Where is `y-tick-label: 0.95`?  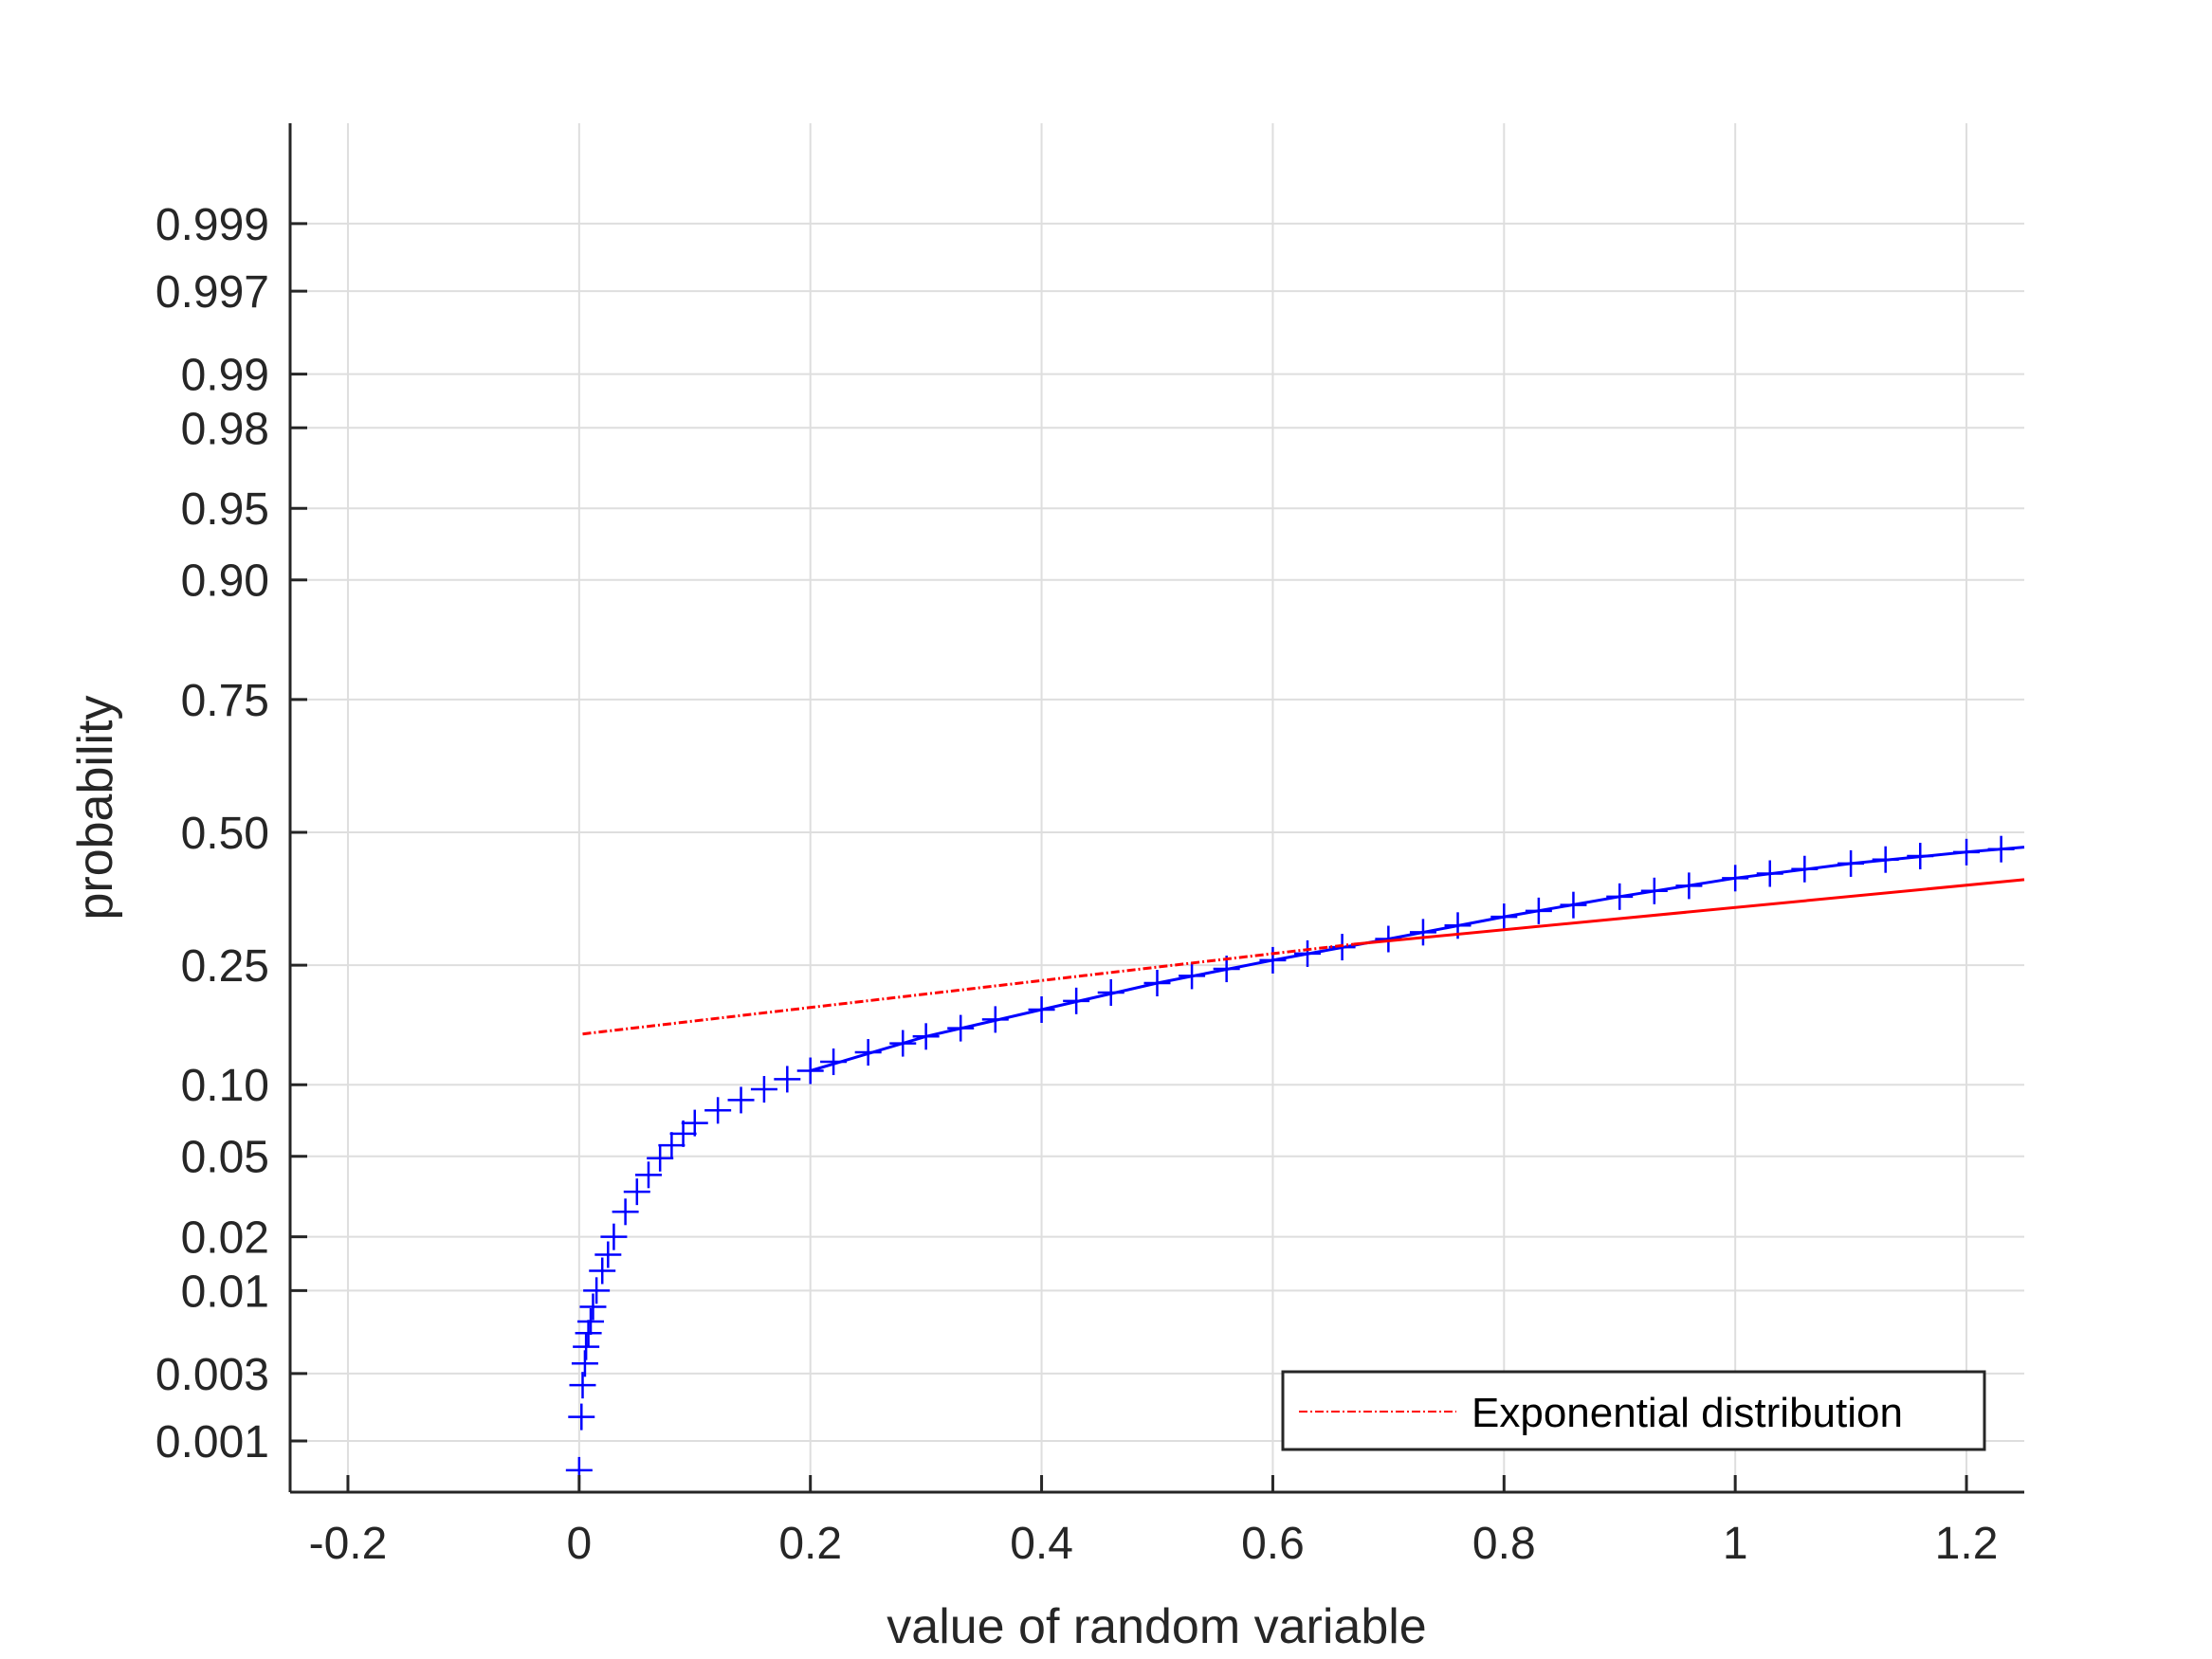 y-tick-label: 0.95 is located at coordinates (225, 509).